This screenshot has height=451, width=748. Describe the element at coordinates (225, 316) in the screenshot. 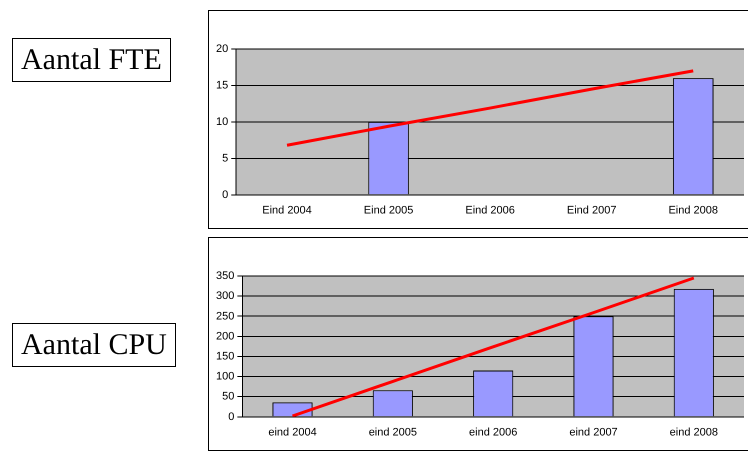

I see `y-tick-label: 250` at that location.